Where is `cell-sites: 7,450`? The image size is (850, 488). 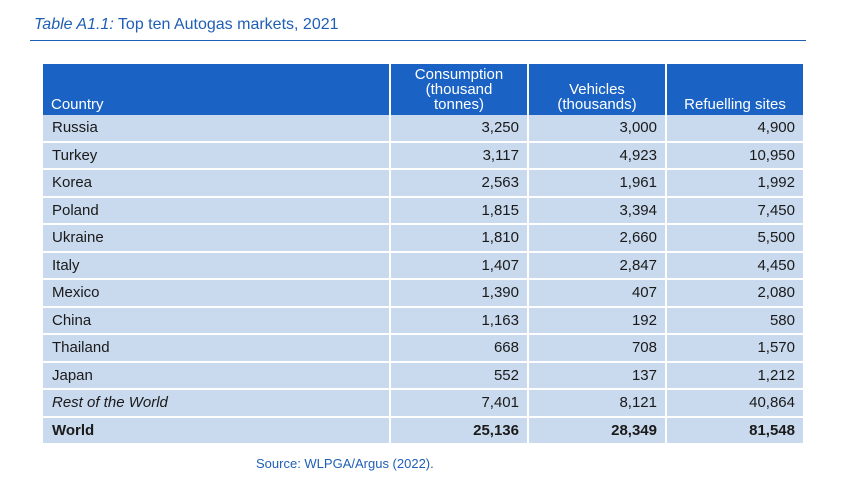
cell-sites: 7,450 is located at coordinates (734, 210).